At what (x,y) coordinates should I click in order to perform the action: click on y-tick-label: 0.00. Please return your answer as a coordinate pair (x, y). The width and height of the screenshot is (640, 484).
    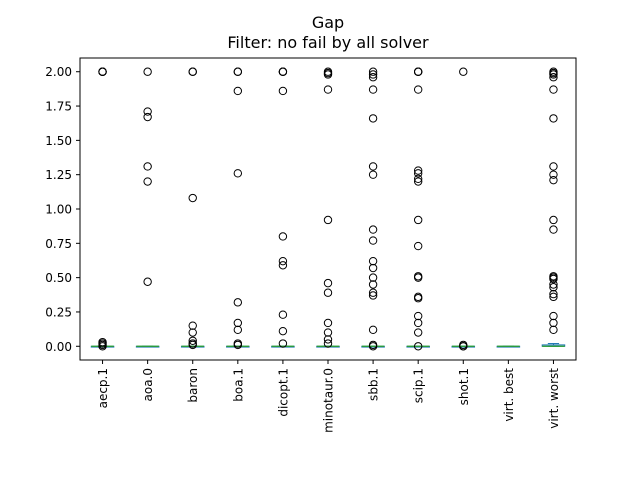
    Looking at the image, I should click on (58, 347).